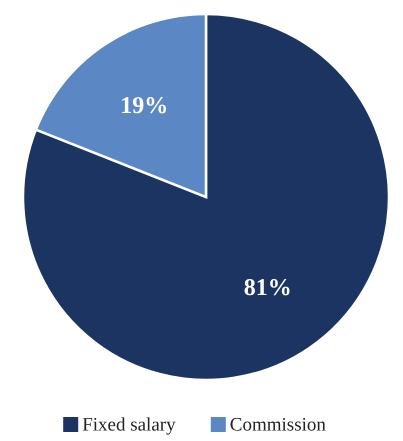 The image size is (403, 441). What do you see at coordinates (268, 287) in the screenshot?
I see `data-label: 81%` at bounding box center [268, 287].